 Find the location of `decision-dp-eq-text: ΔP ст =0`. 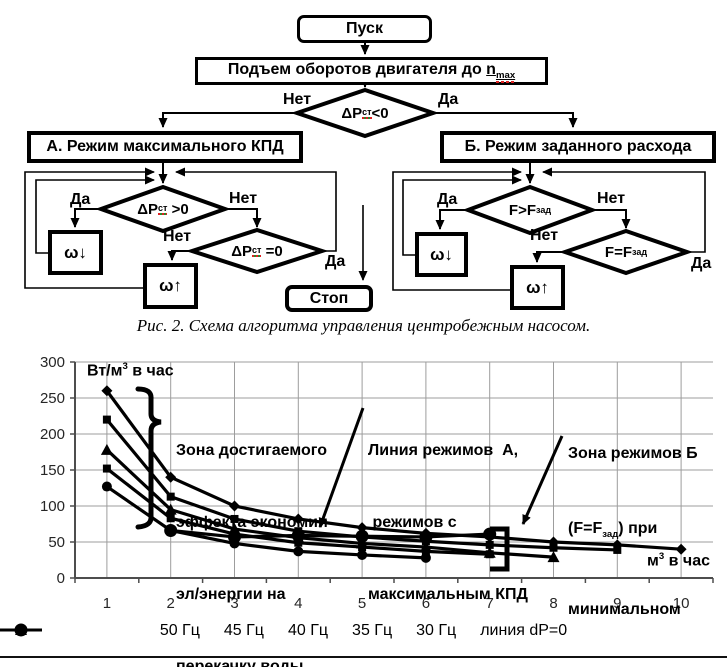

decision-dp-eq-text: ΔP ст =0 is located at coordinates (257, 251).